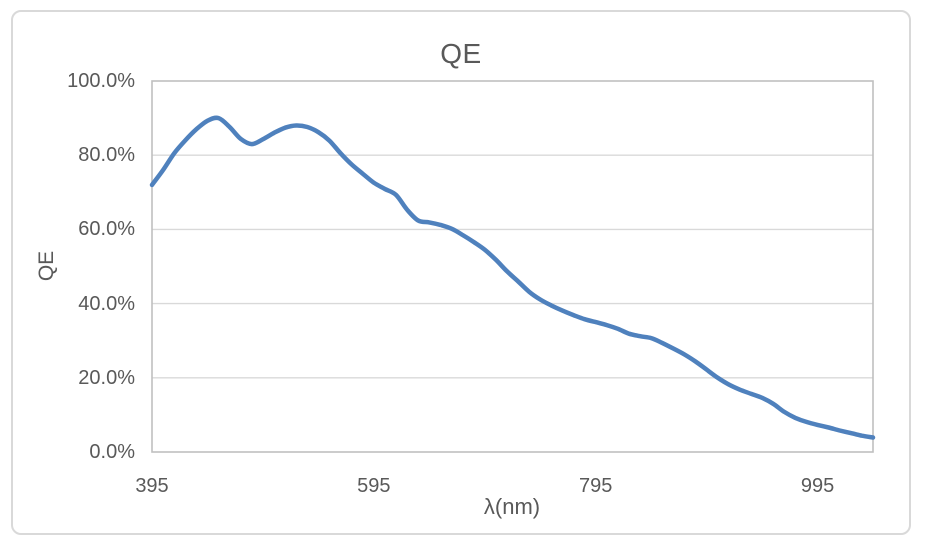 The height and width of the screenshot is (546, 927). I want to click on x-tick-label: 595, so click(374, 486).